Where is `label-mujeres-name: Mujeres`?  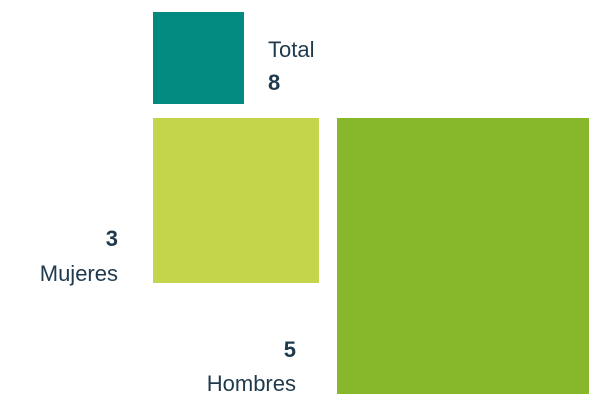 label-mujeres-name: Mujeres is located at coordinates (79, 273).